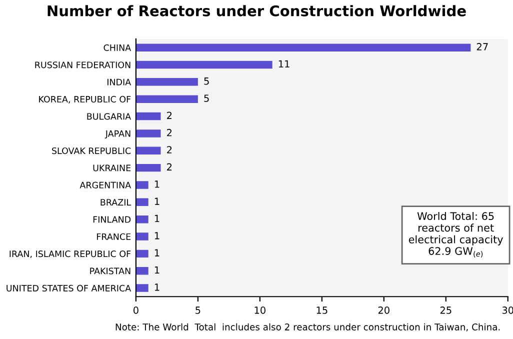 The width and height of the screenshot is (513, 339). Describe the element at coordinates (446, 310) in the screenshot. I see `x-tick-label: 25` at that location.